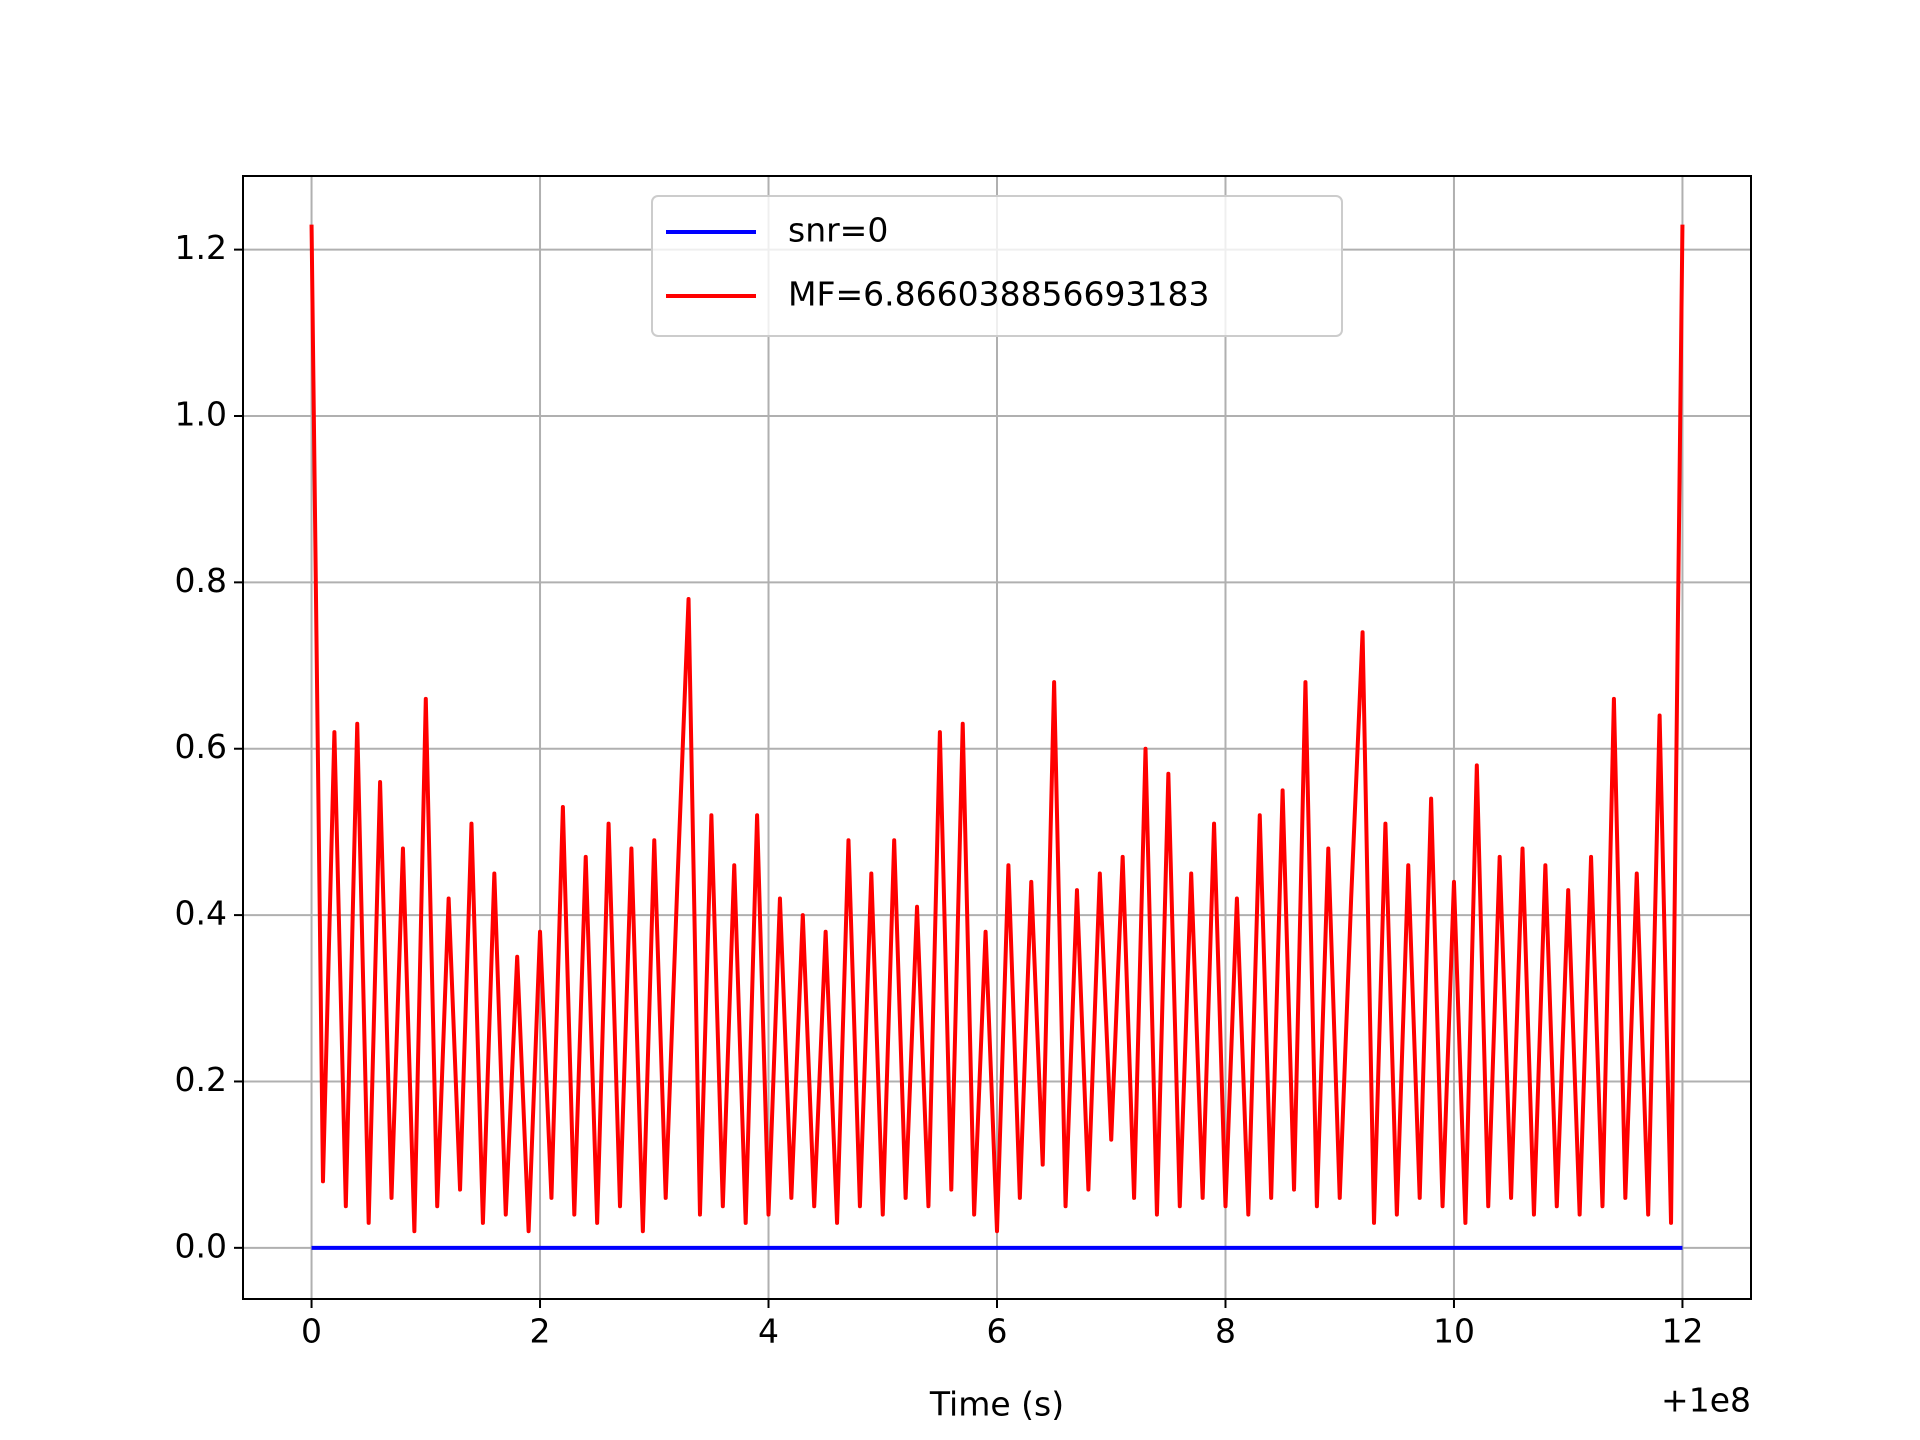  I want to click on x-tick-label: 6, so click(997, 1331).